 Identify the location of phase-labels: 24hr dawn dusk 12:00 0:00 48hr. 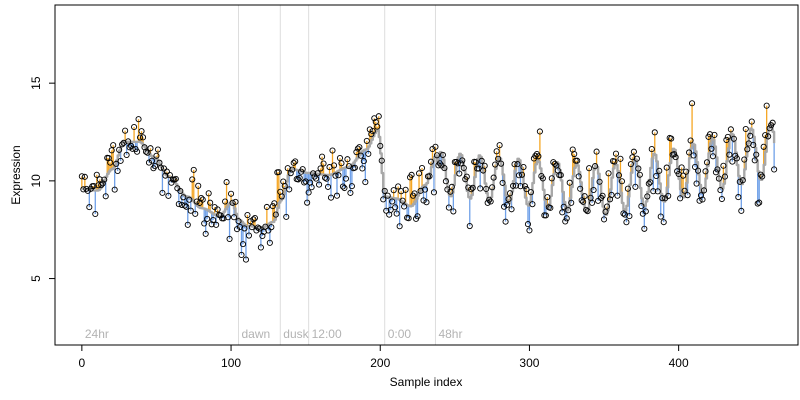
(274, 334).